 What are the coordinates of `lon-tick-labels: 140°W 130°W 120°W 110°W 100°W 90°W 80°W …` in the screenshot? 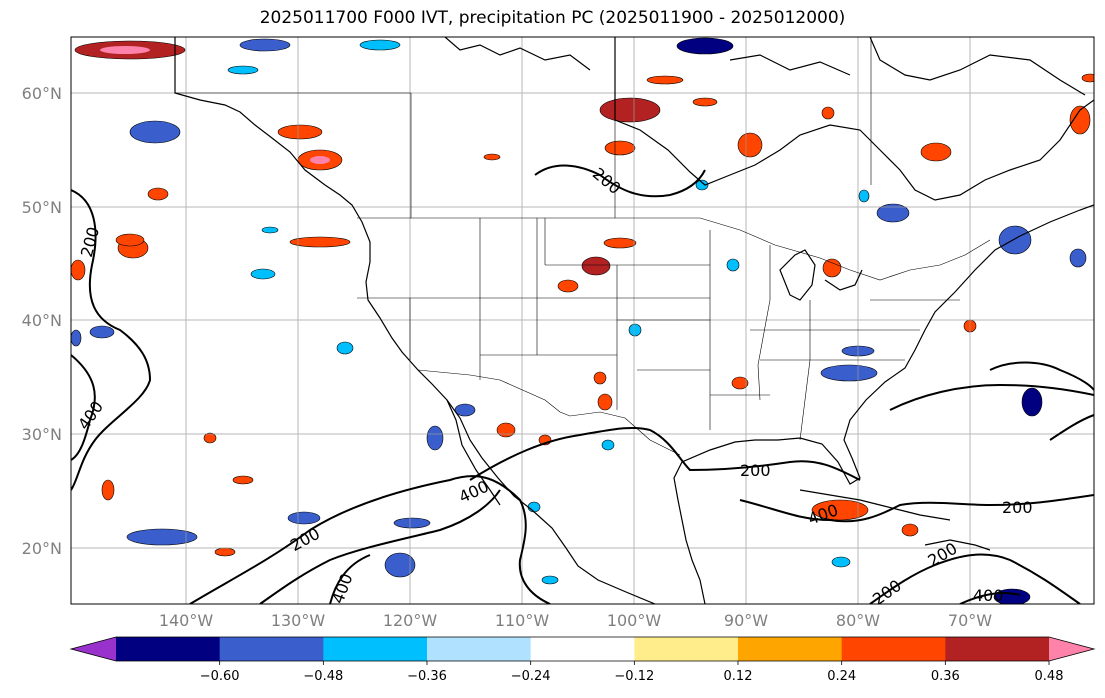 It's located at (575, 620).